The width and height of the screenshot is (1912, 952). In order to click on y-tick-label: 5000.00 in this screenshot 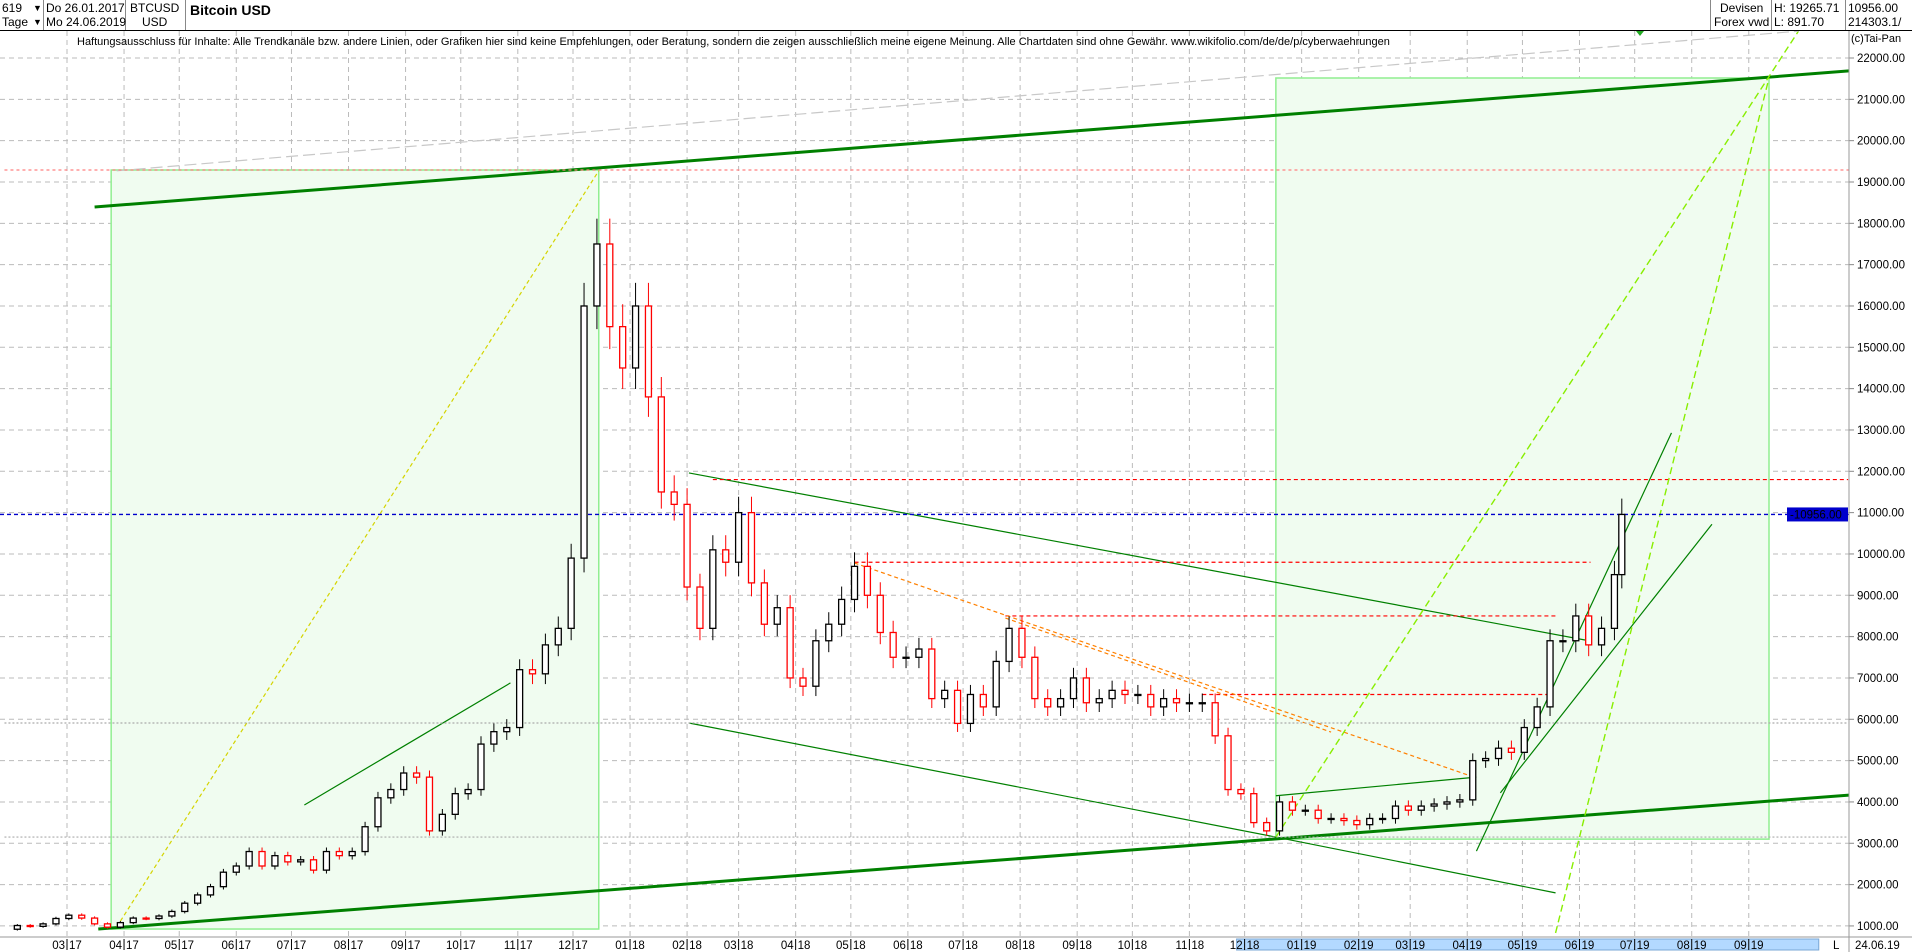, I will do `click(1878, 762)`.